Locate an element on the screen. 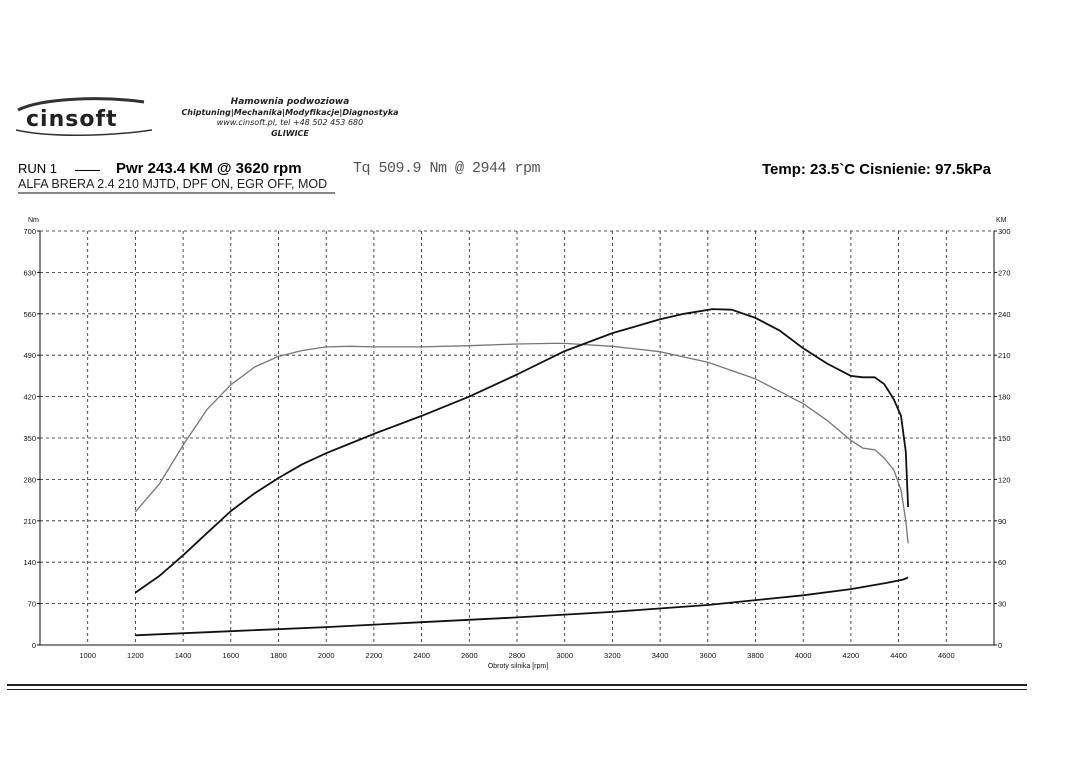  x-tick-label: 1600 is located at coordinates (230, 655).